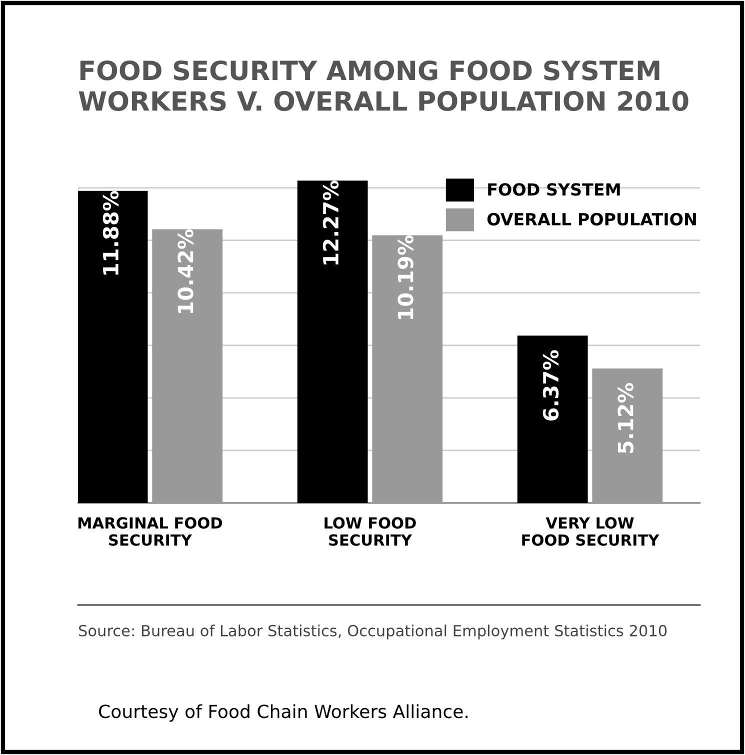  Describe the element at coordinates (150, 531) in the screenshot. I see `x-tick-label: MARGINAL FOOD SECURITY` at that location.